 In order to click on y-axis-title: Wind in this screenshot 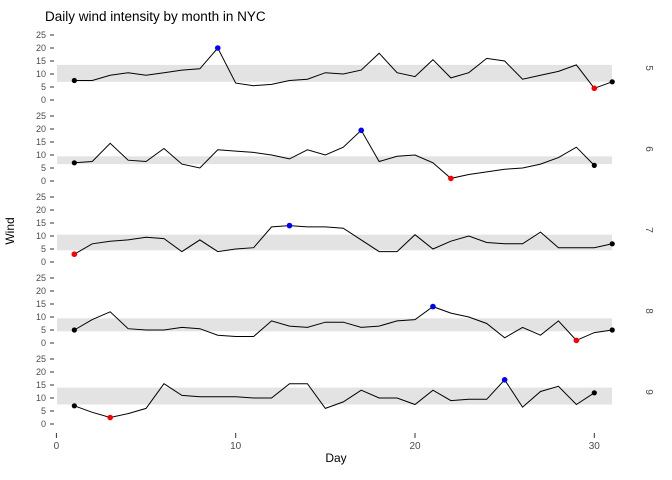, I will do `click(10, 230)`.